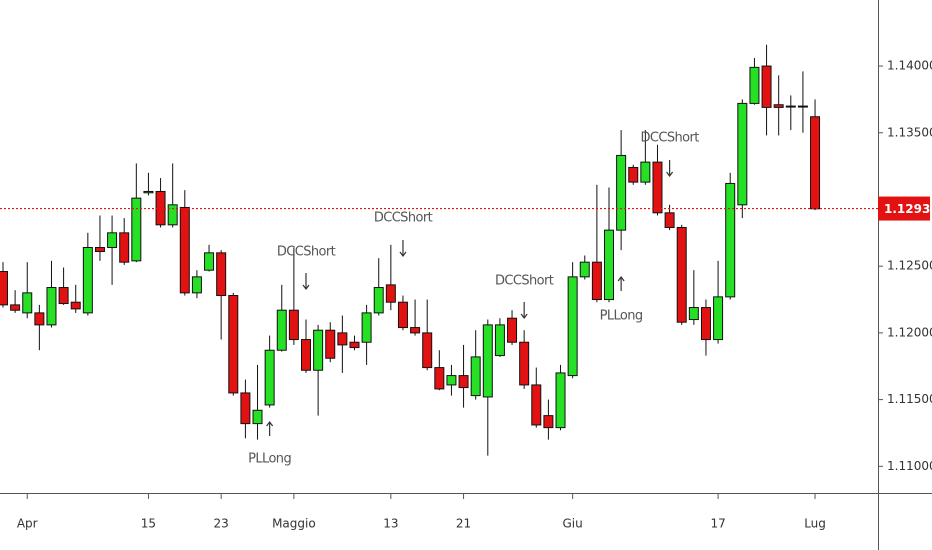 This screenshot has height=550, width=932. What do you see at coordinates (573, 524) in the screenshot?
I see `x-tick-label: Giu` at bounding box center [573, 524].